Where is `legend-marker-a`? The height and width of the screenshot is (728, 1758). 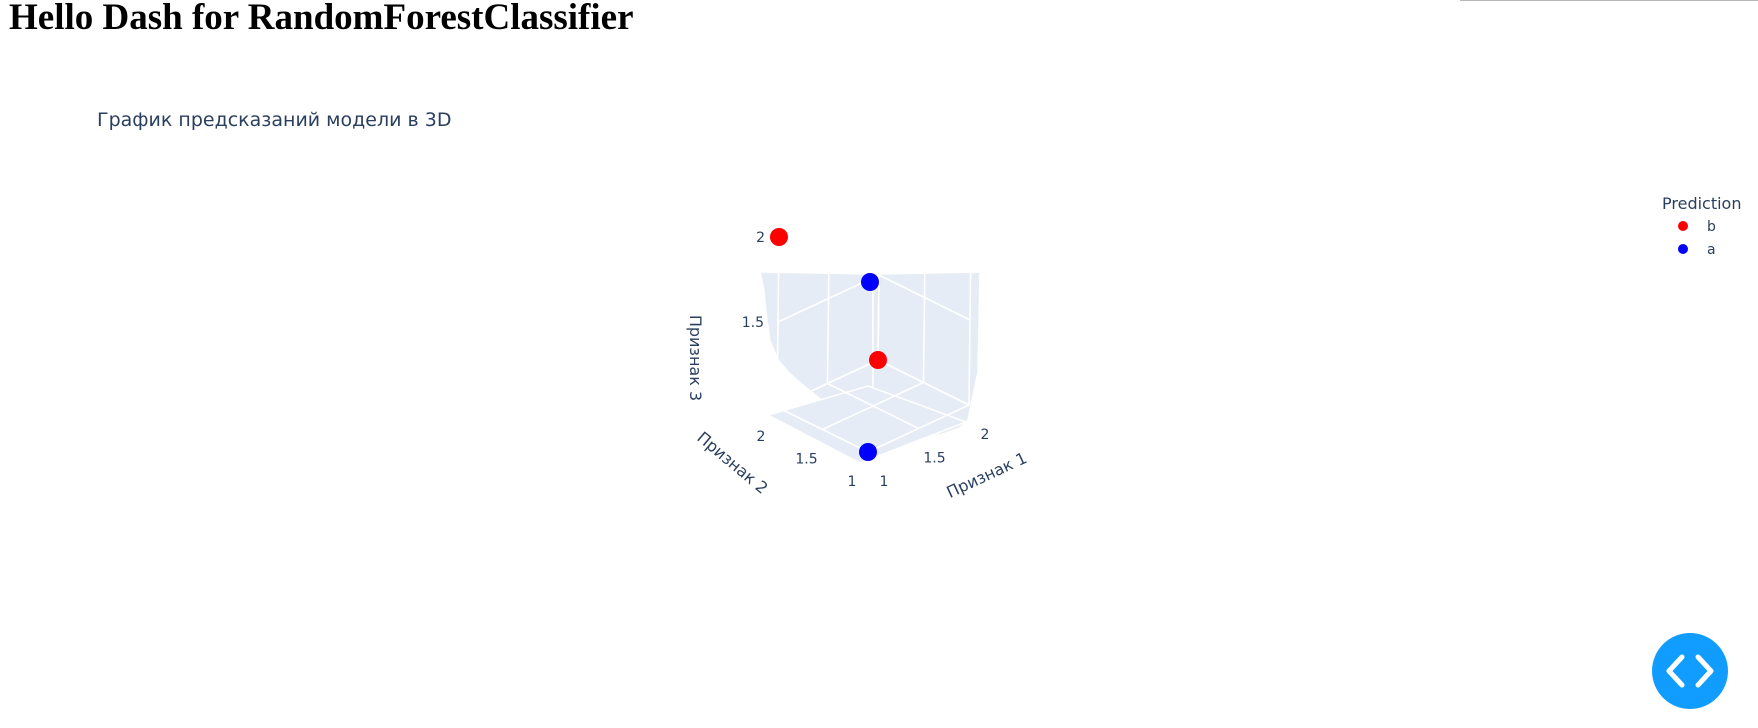
legend-marker-a is located at coordinates (1683, 249).